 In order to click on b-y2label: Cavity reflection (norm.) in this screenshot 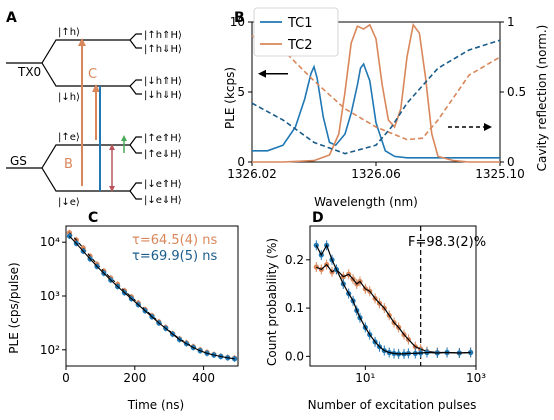, I will do `click(542, 98)`.